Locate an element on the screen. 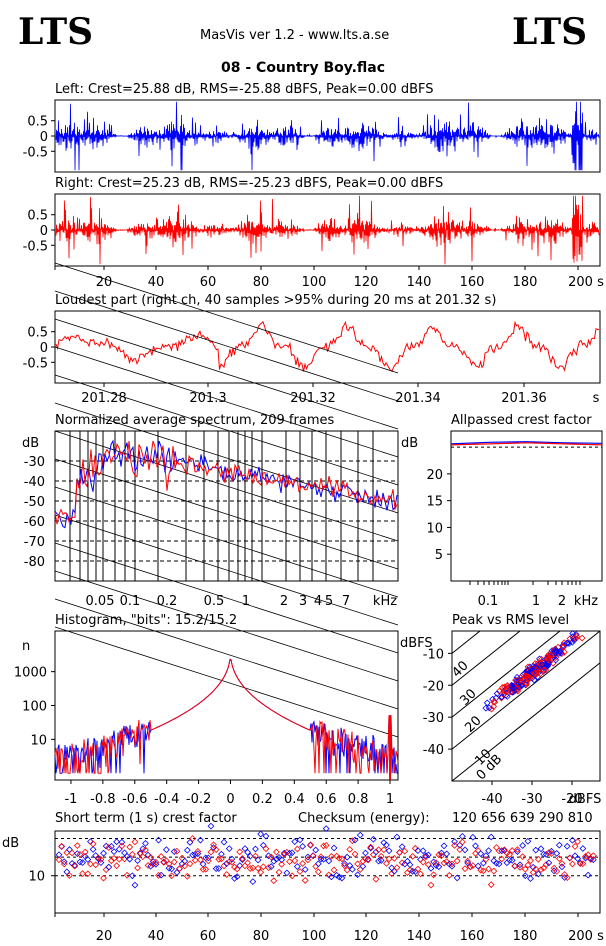 This screenshot has height=946, width=606. allpass-xtick-label: 0.1 is located at coordinates (488, 601).